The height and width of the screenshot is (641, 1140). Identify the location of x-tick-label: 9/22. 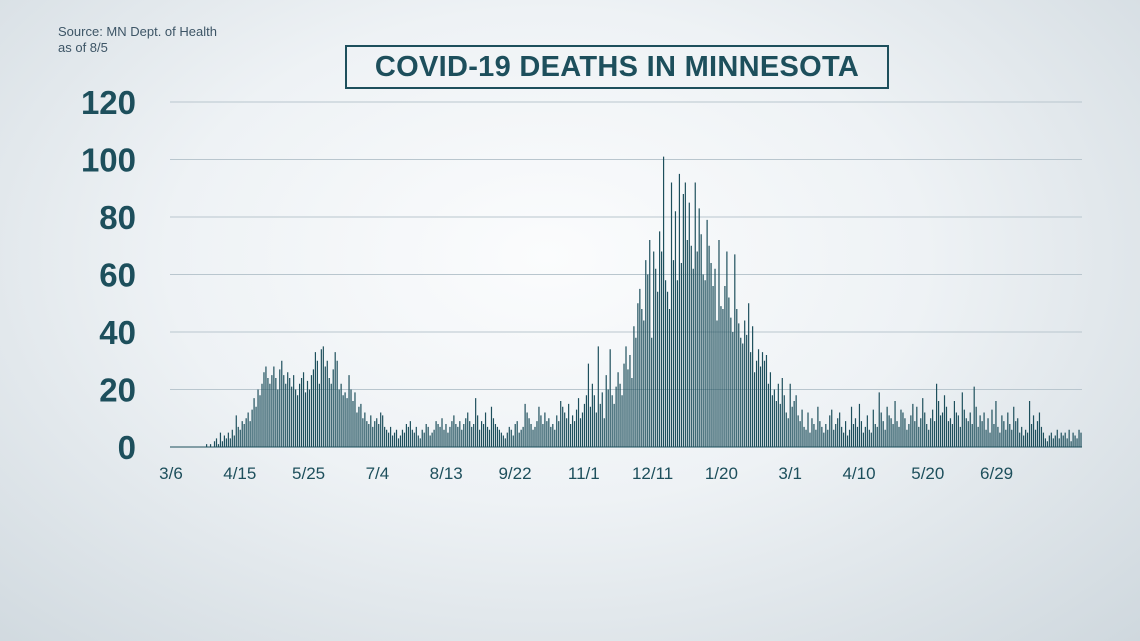
(514, 473).